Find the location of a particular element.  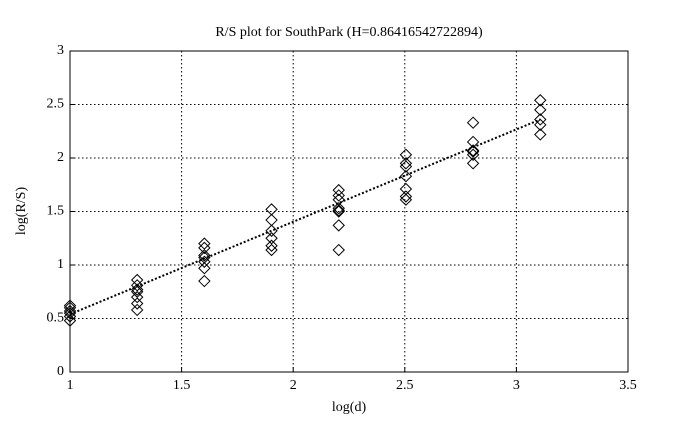

y-tick-label: 0.5 is located at coordinates (56, 318).